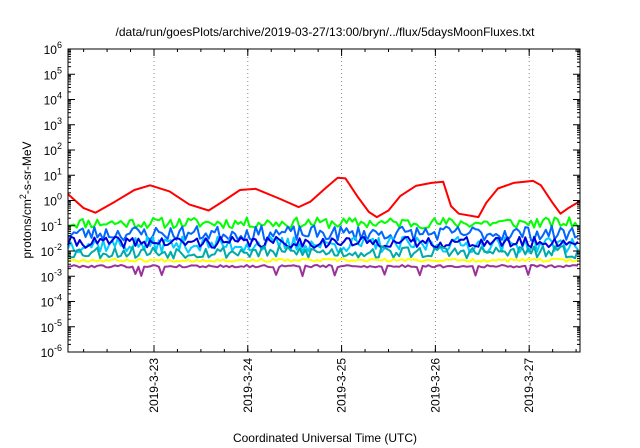  I want to click on y-tick-label: 10⁵, so click(53, 73).